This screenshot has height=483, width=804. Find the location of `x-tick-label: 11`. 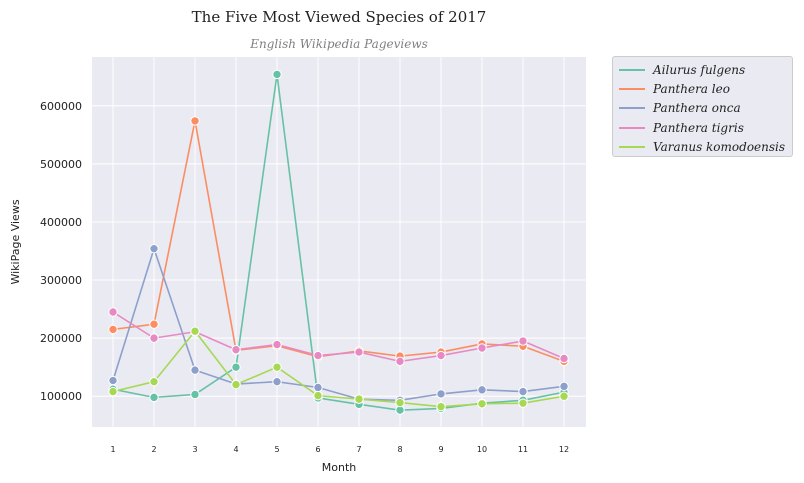

x-tick-label: 11 is located at coordinates (523, 449).